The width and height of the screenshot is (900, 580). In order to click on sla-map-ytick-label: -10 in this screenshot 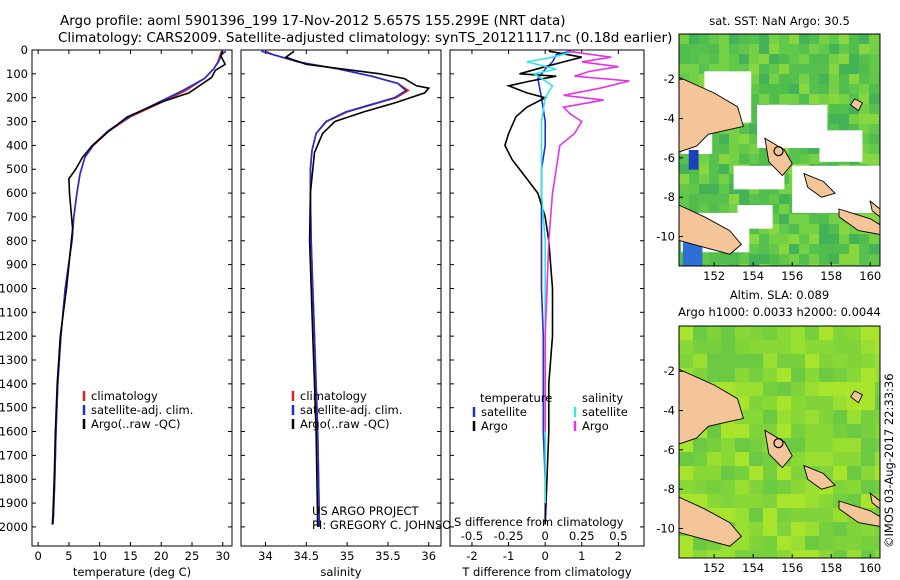, I will do `click(665, 529)`.